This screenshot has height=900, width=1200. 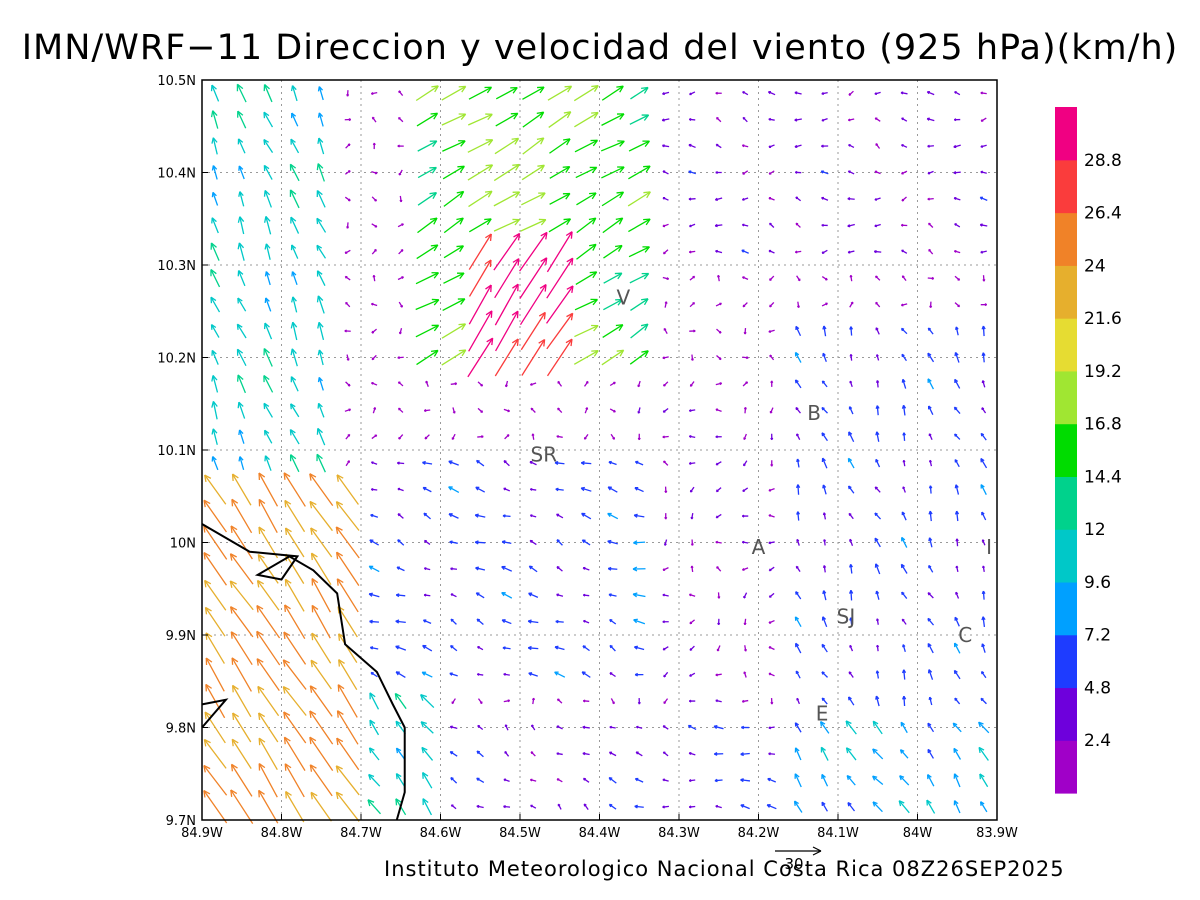 I want to click on reference-vector-head, so click(x=817, y=851).